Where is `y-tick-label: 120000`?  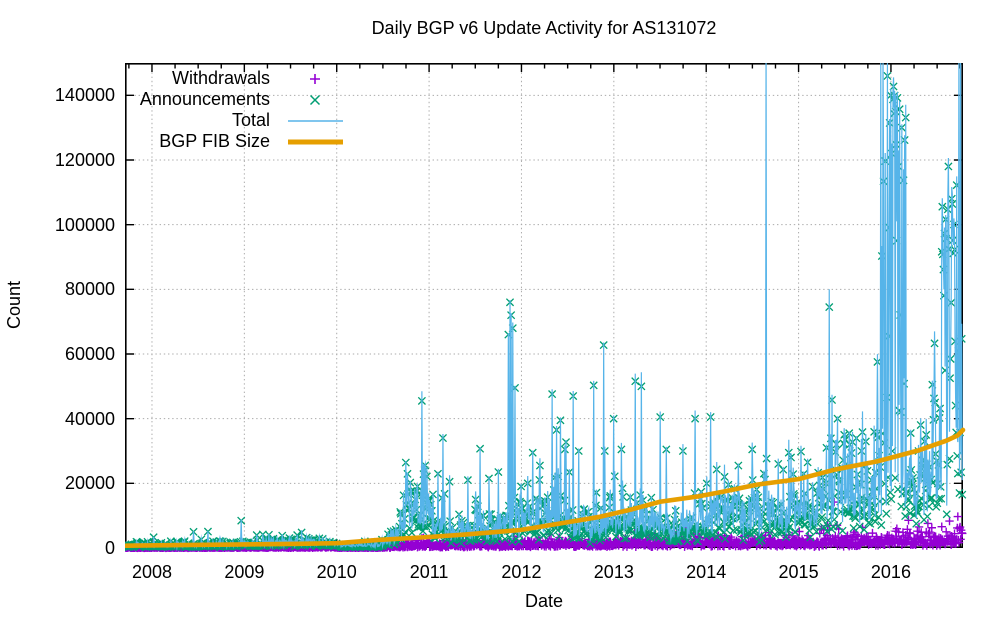
y-tick-label: 120000 is located at coordinates (84, 160).